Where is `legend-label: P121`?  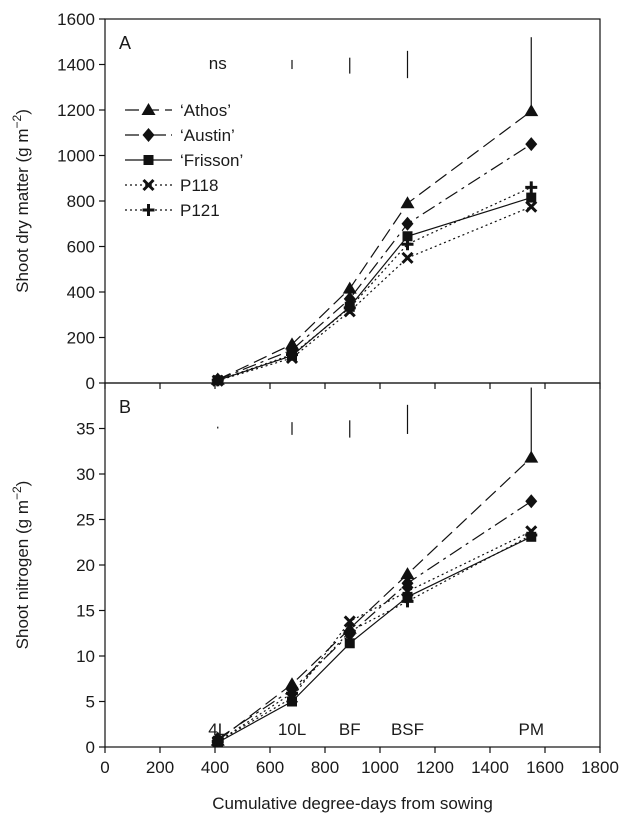 legend-label: P121 is located at coordinates (200, 210).